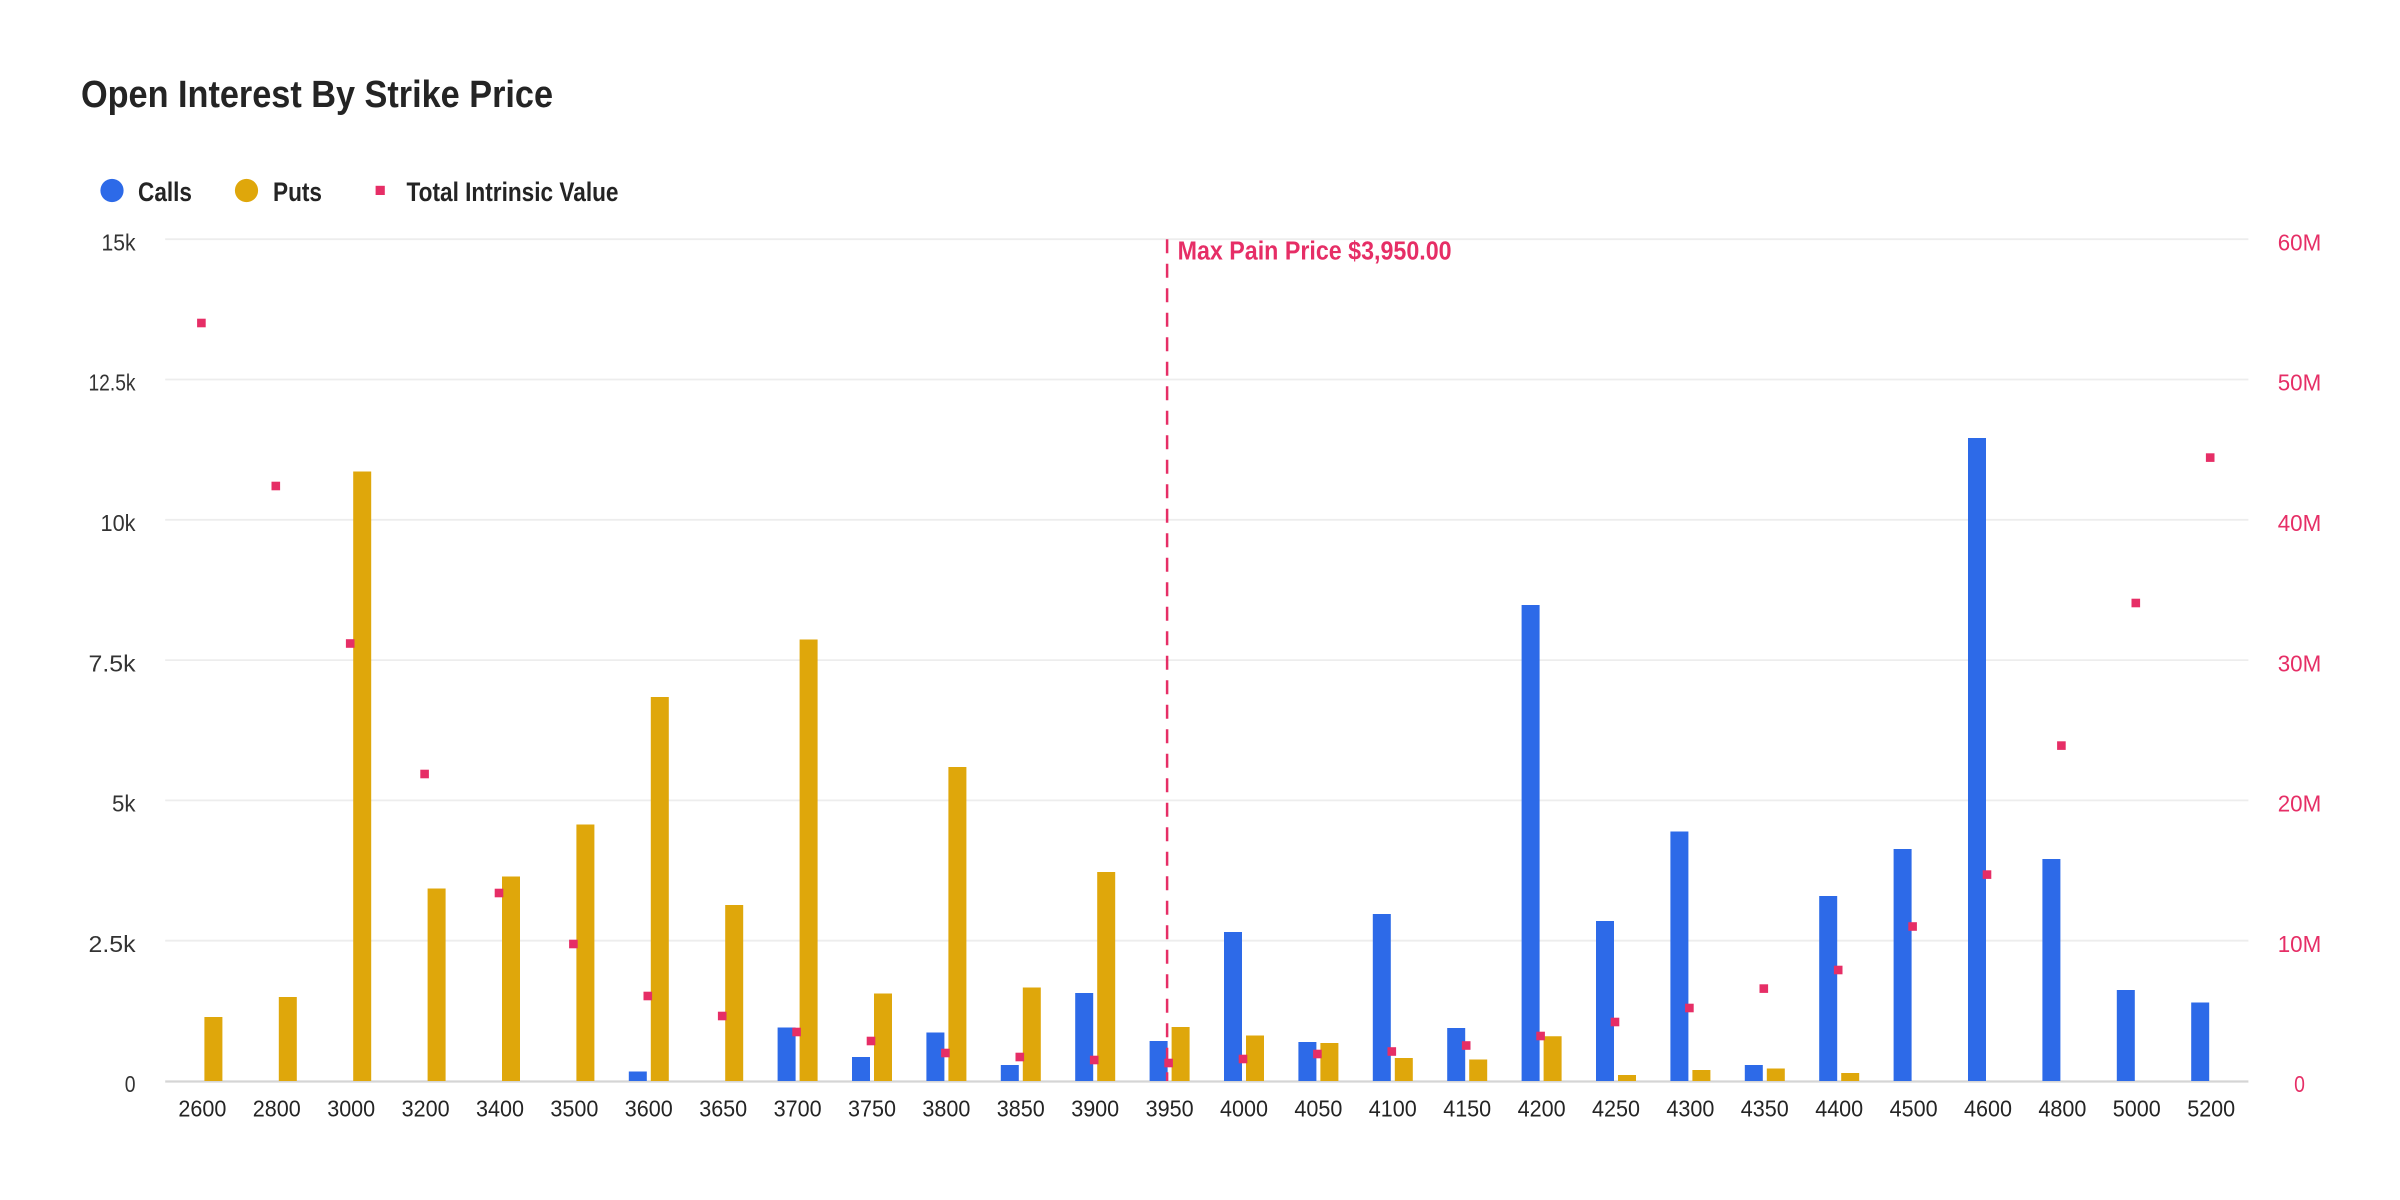 Image resolution: width=2400 pixels, height=1200 pixels. What do you see at coordinates (1839, 1109) in the screenshot?
I see `svg-text: 4400` at bounding box center [1839, 1109].